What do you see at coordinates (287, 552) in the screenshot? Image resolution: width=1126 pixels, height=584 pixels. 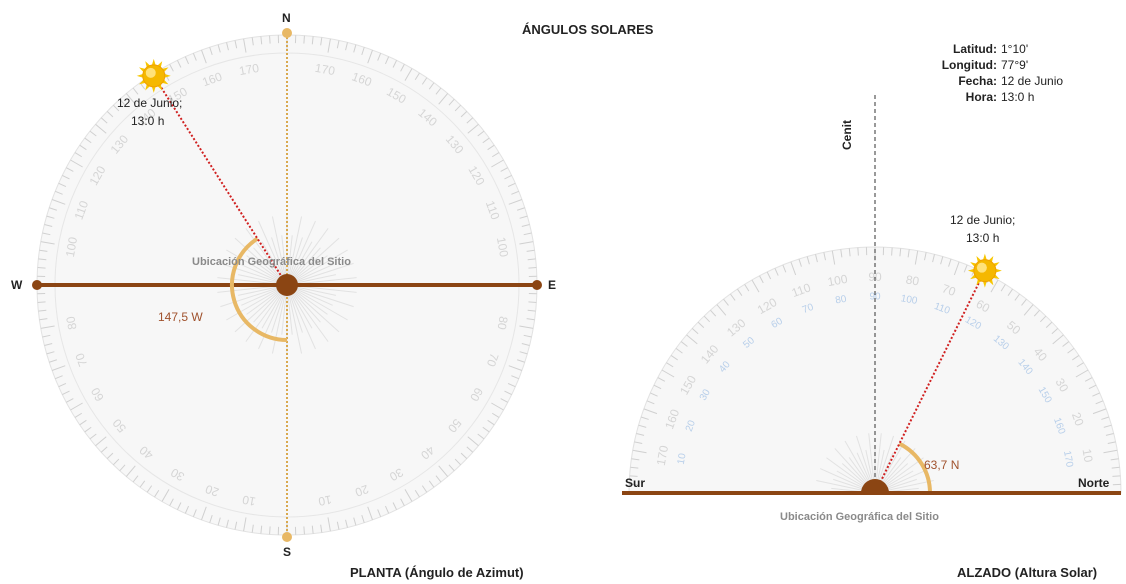 I see `south-label: S` at bounding box center [287, 552].